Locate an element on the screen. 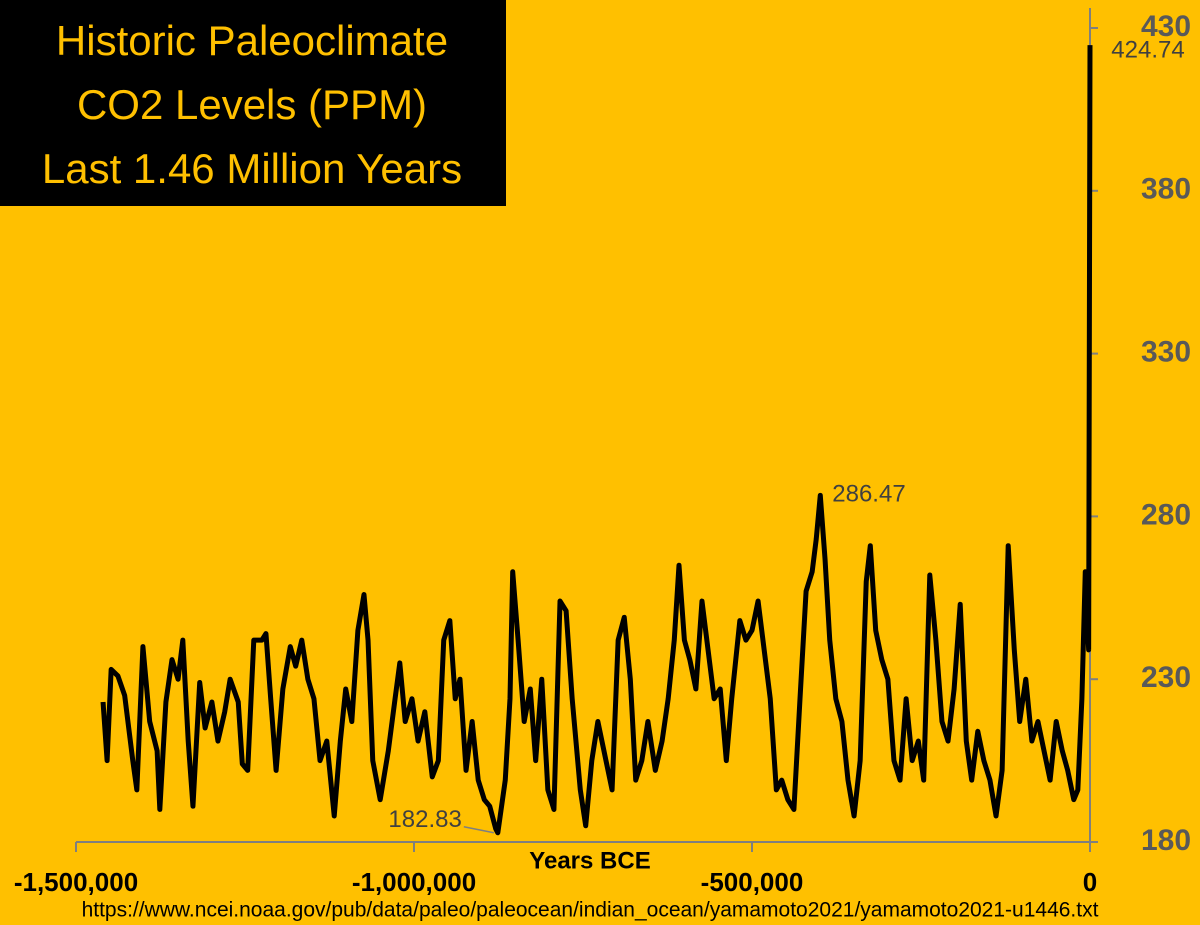 This screenshot has width=1200, height=925. y-tick-label: 280 is located at coordinates (1166, 514).